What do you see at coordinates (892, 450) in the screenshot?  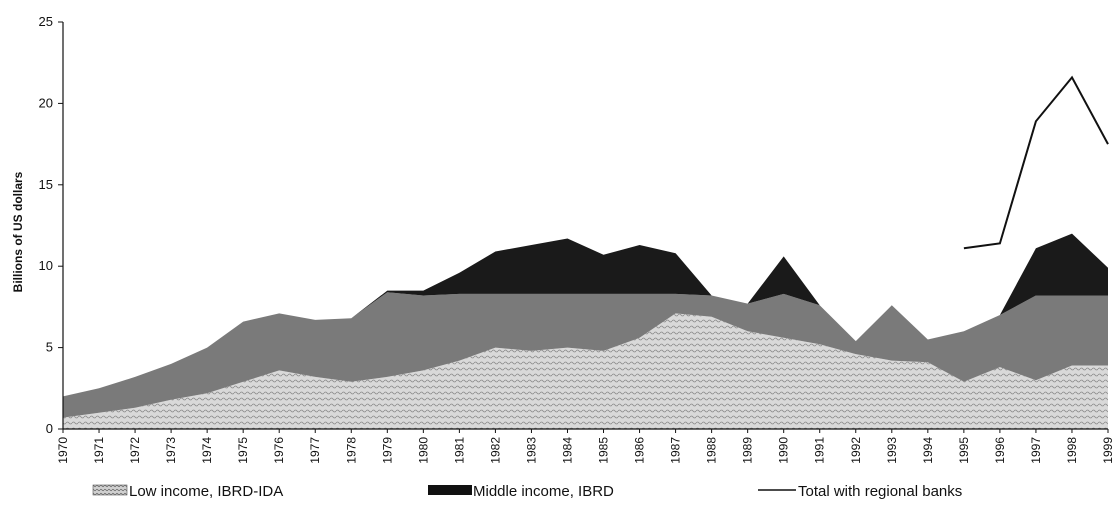 I see `x-tick-label: 1993` at bounding box center [892, 450].